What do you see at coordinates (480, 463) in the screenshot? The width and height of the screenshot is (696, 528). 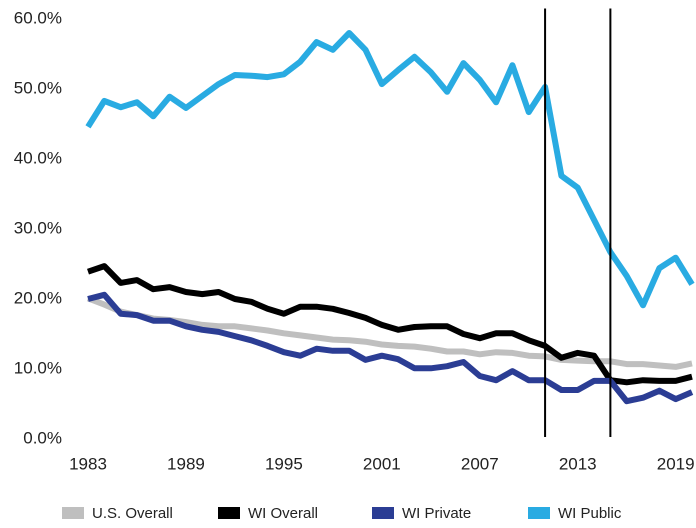 I see `x-tick-label: 2007` at bounding box center [480, 463].